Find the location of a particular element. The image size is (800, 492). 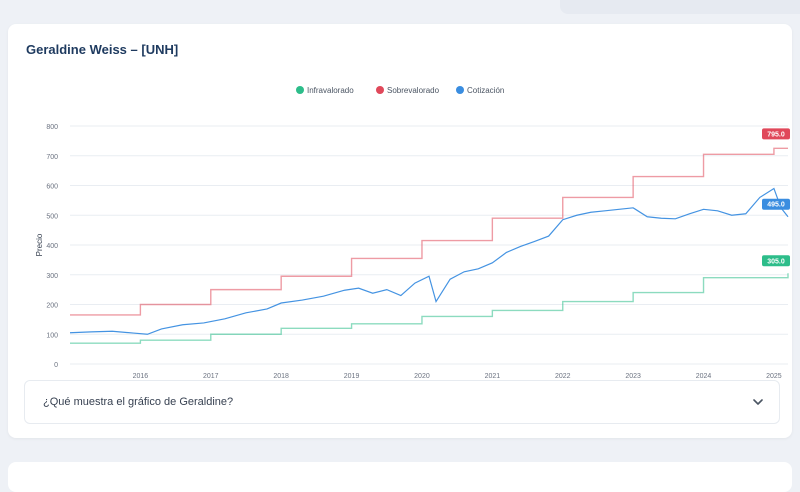

legend-item: Sobrevalorado is located at coordinates (408, 90).